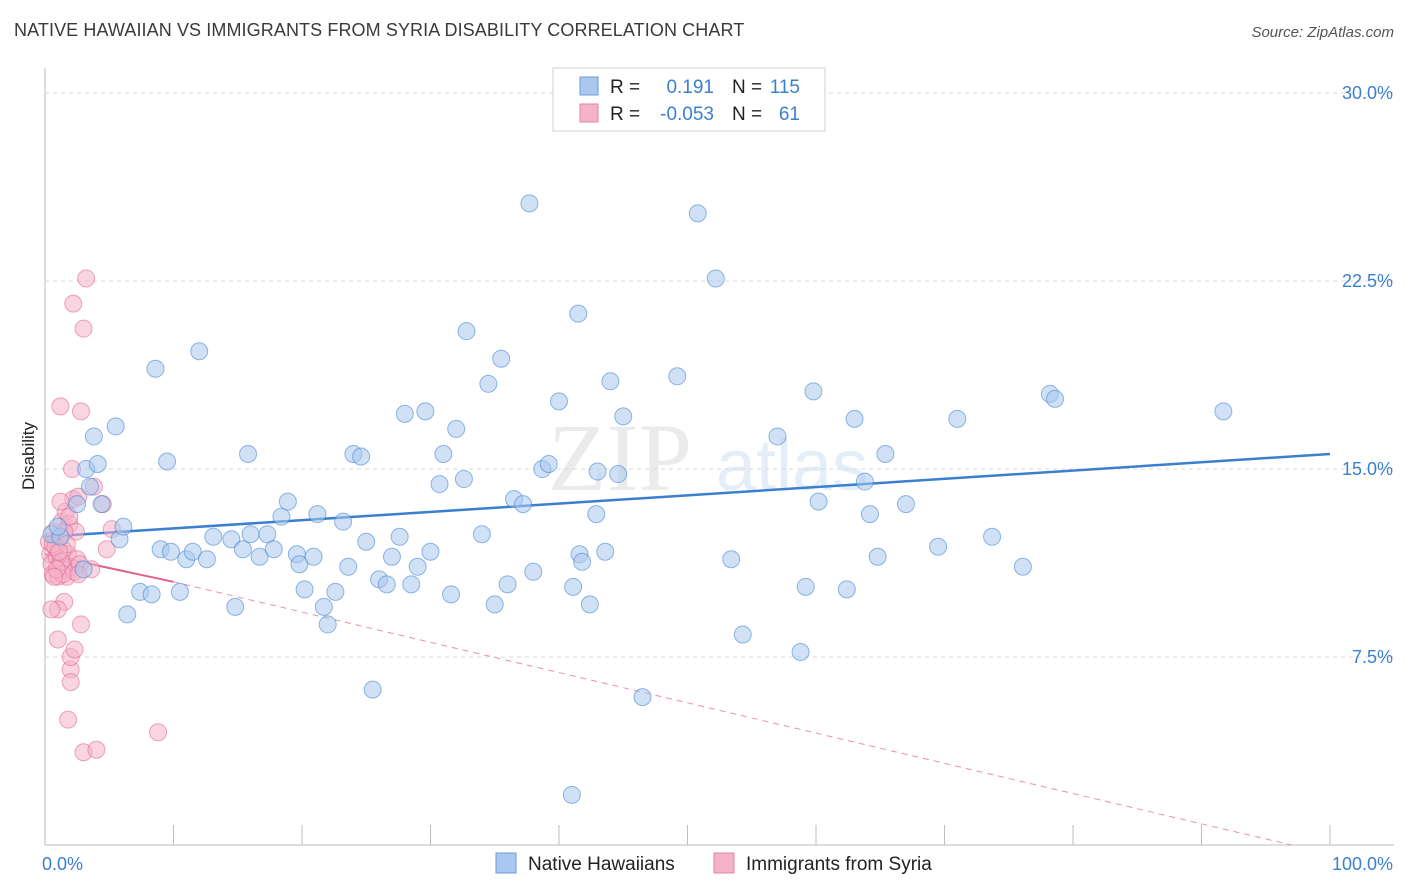 This screenshot has width=1406, height=892. I want to click on legend-label-immigrants-from-syria: Immigrants from Syria, so click(839, 864).